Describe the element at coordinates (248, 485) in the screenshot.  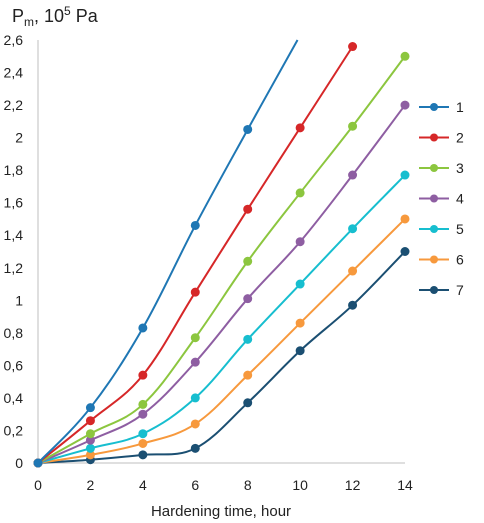
I see `x-tick-label: 8` at that location.